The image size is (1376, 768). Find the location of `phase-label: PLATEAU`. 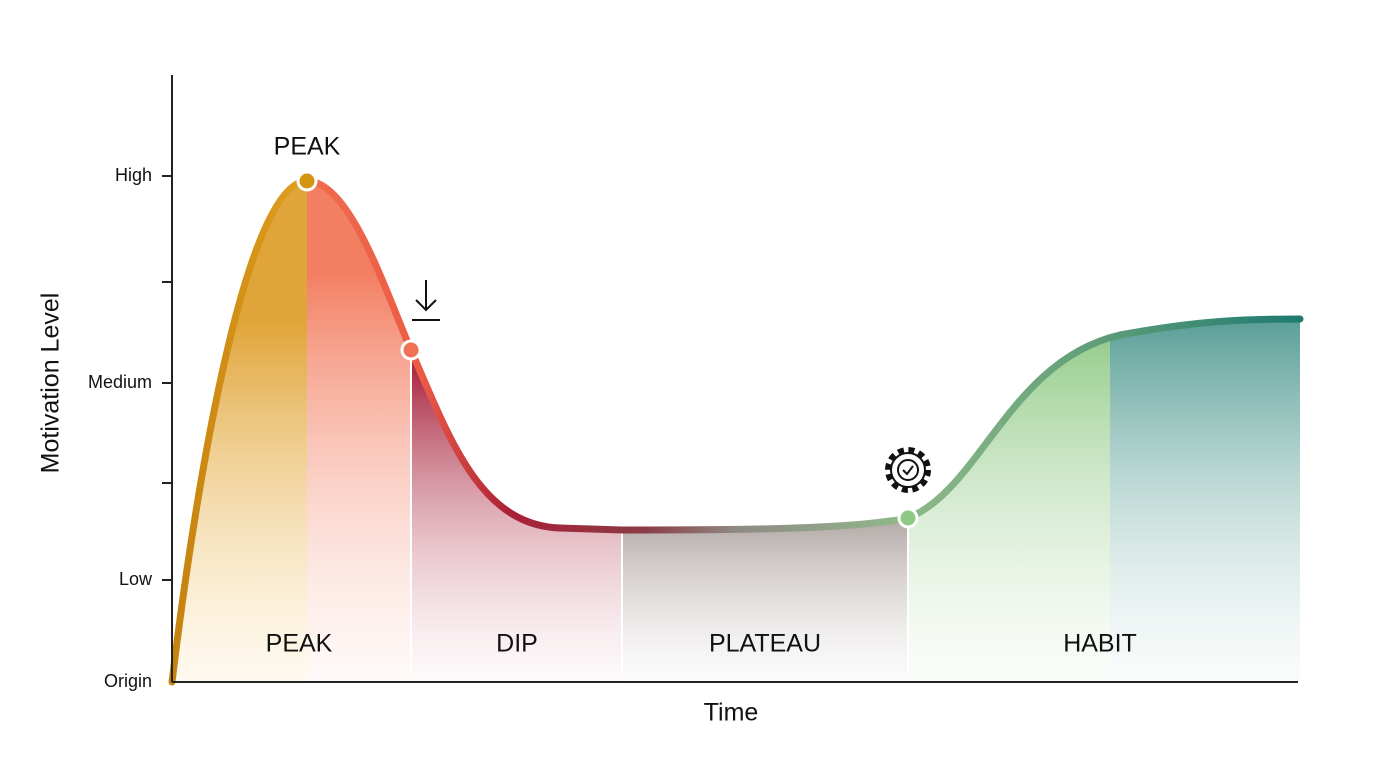

phase-label: PLATEAU is located at coordinates (765, 644).